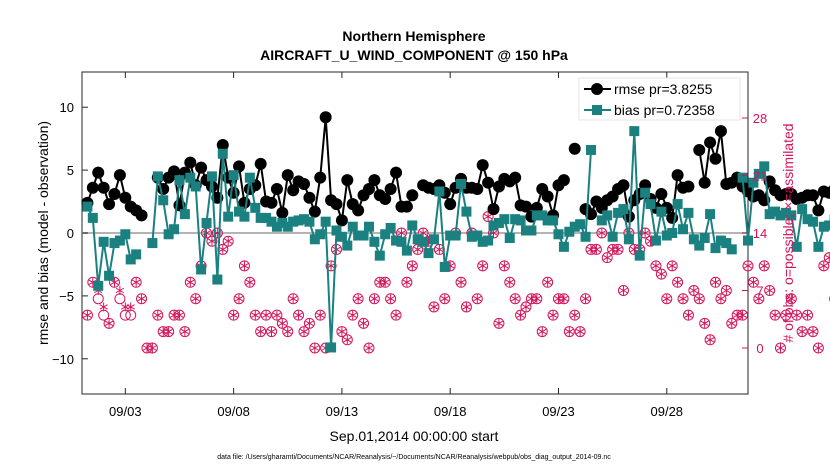 The height and width of the screenshot is (475, 830). What do you see at coordinates (233, 411) in the screenshot?
I see `x-tick-label: 09/08` at bounding box center [233, 411].